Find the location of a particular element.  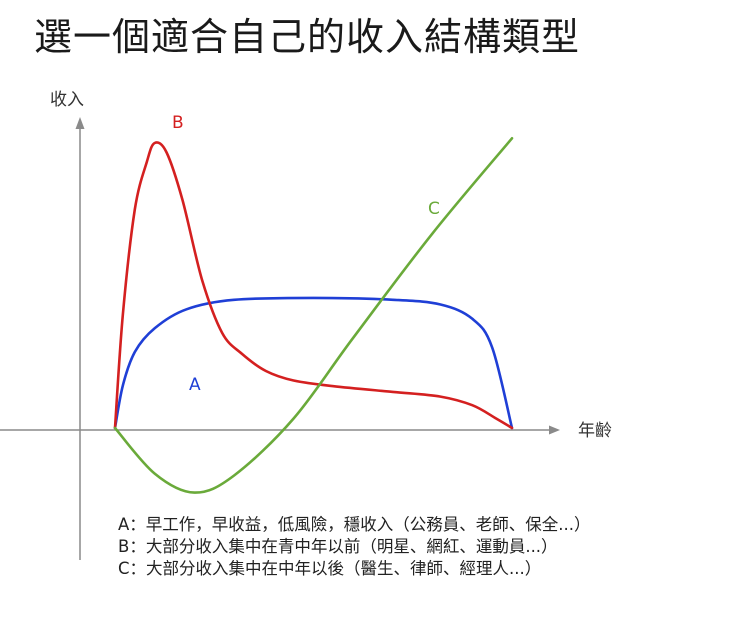

y-axis-label: 收入 is located at coordinates (67, 100).